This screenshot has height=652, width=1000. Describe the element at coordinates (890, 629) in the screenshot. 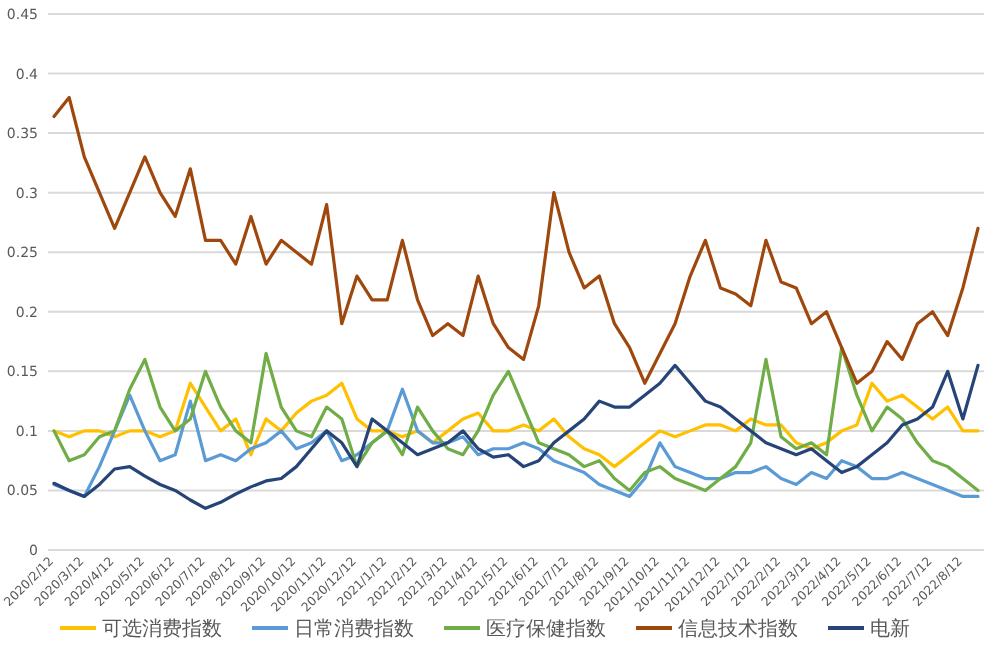

I see `legend-label: 电新` at that location.